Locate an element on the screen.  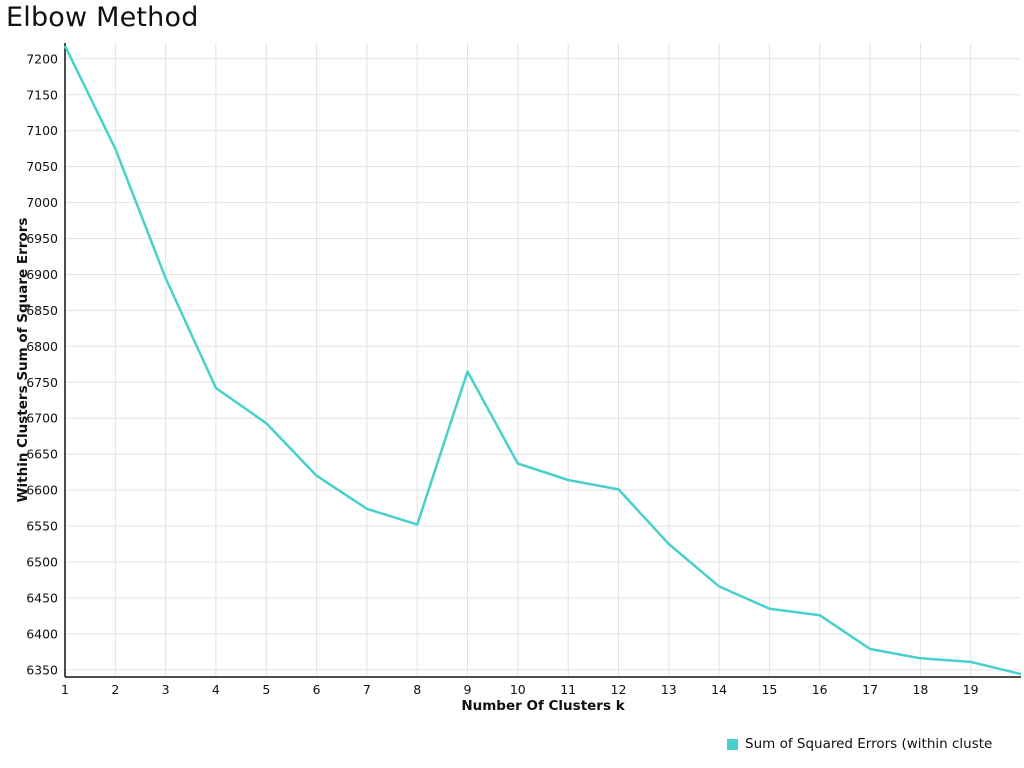
x-tick-label: 10 is located at coordinates (518, 689).